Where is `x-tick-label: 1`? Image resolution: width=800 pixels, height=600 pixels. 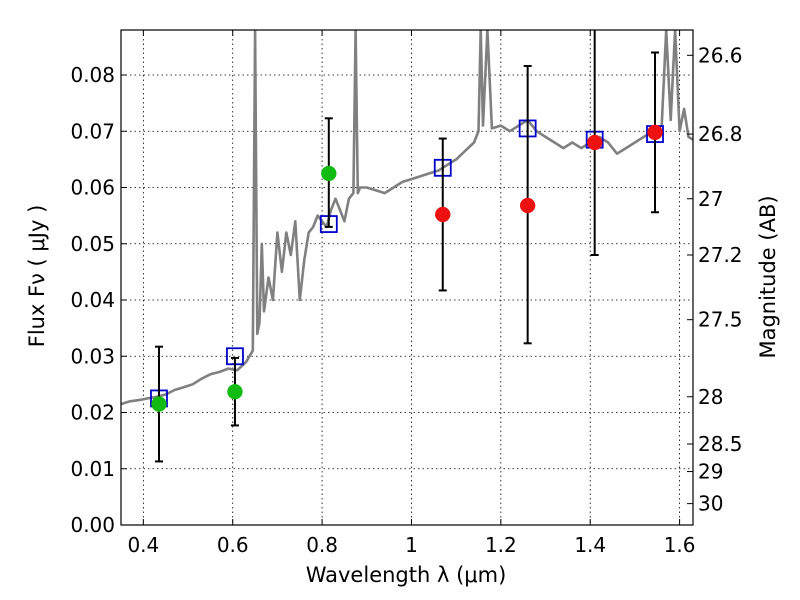 x-tick-label: 1 is located at coordinates (411, 545).